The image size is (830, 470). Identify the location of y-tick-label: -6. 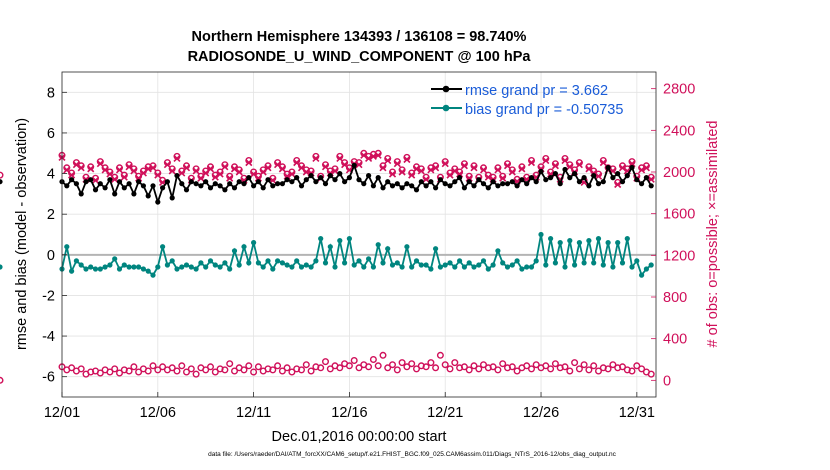
(48, 378).